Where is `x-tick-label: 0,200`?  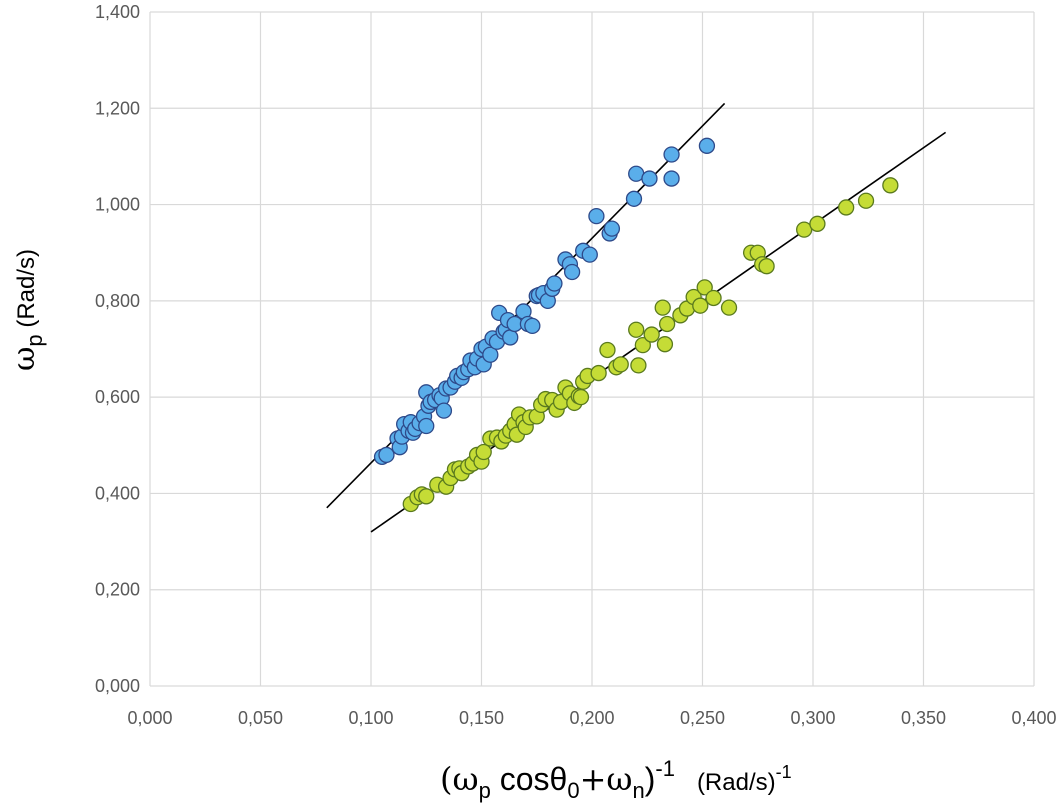
x-tick-label: 0,200 is located at coordinates (591, 718).